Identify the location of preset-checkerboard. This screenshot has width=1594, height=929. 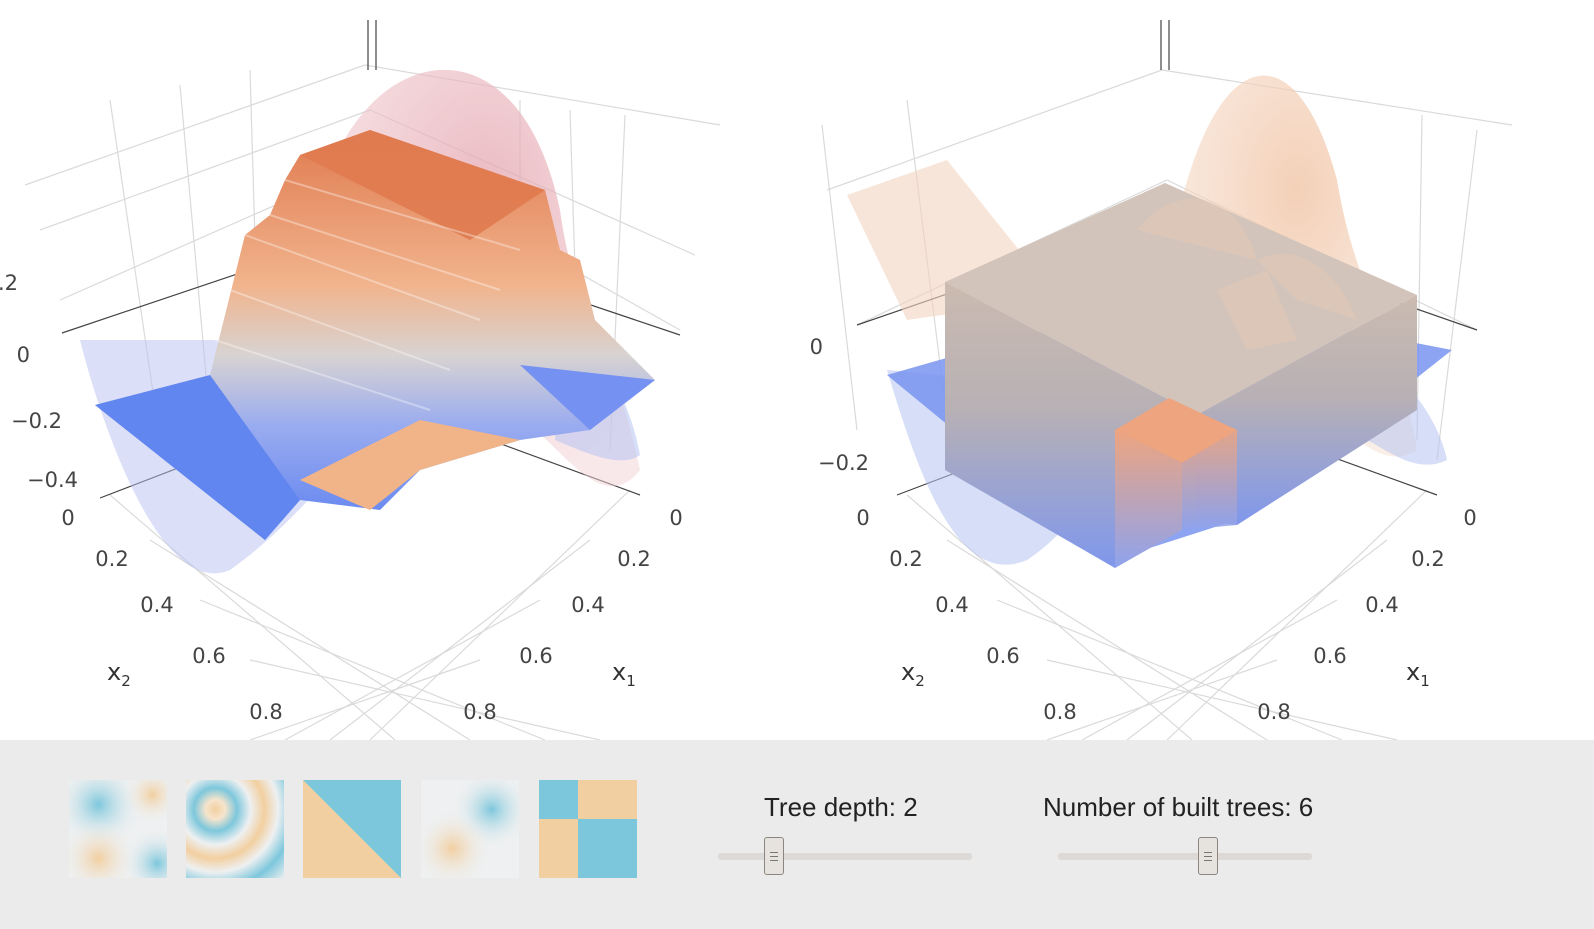
(588, 829).